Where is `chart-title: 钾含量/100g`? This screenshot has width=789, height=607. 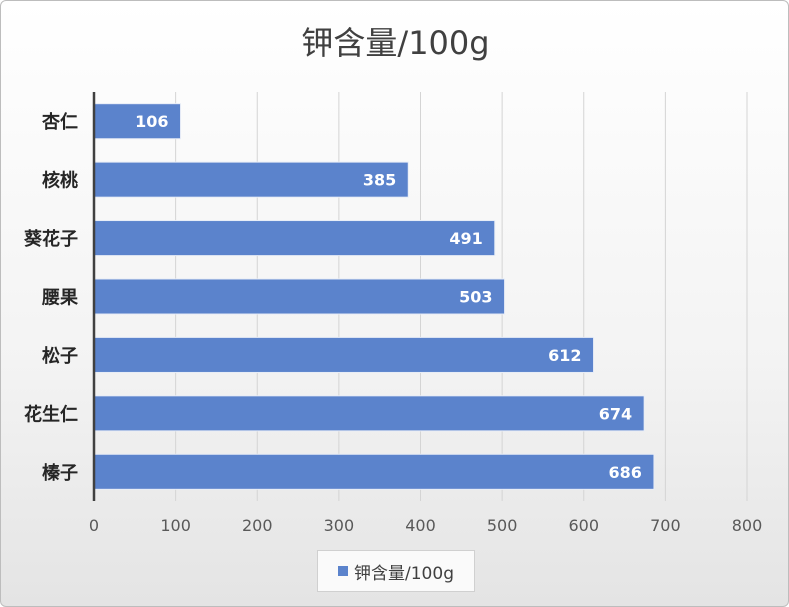
chart-title: 钾含量/100g is located at coordinates (395, 43).